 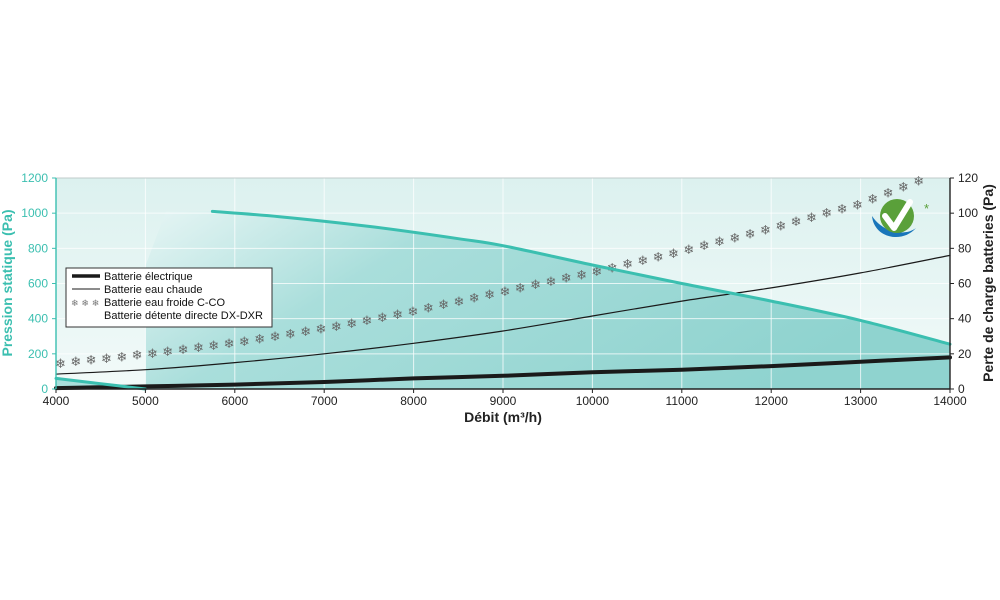 I want to click on y-right-tick-label: 100, so click(x=968, y=213).